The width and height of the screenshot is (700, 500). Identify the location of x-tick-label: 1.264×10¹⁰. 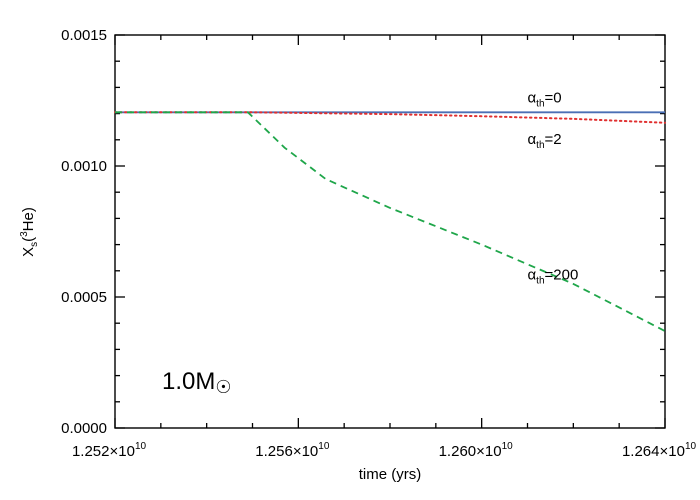
(659, 450).